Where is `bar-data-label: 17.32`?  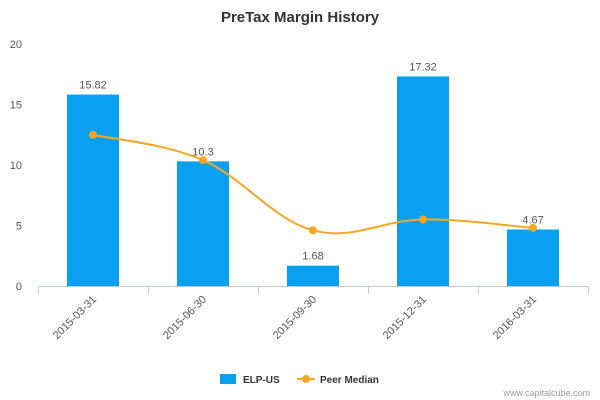 bar-data-label: 17.32 is located at coordinates (423, 67).